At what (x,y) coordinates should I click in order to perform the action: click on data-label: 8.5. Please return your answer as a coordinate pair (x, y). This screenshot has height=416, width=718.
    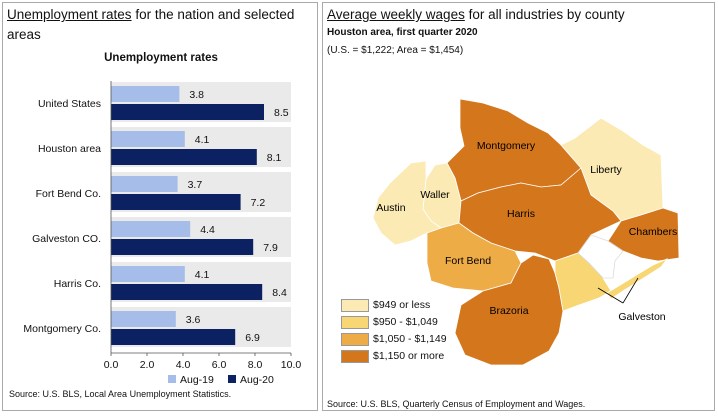
    Looking at the image, I should click on (281, 113).